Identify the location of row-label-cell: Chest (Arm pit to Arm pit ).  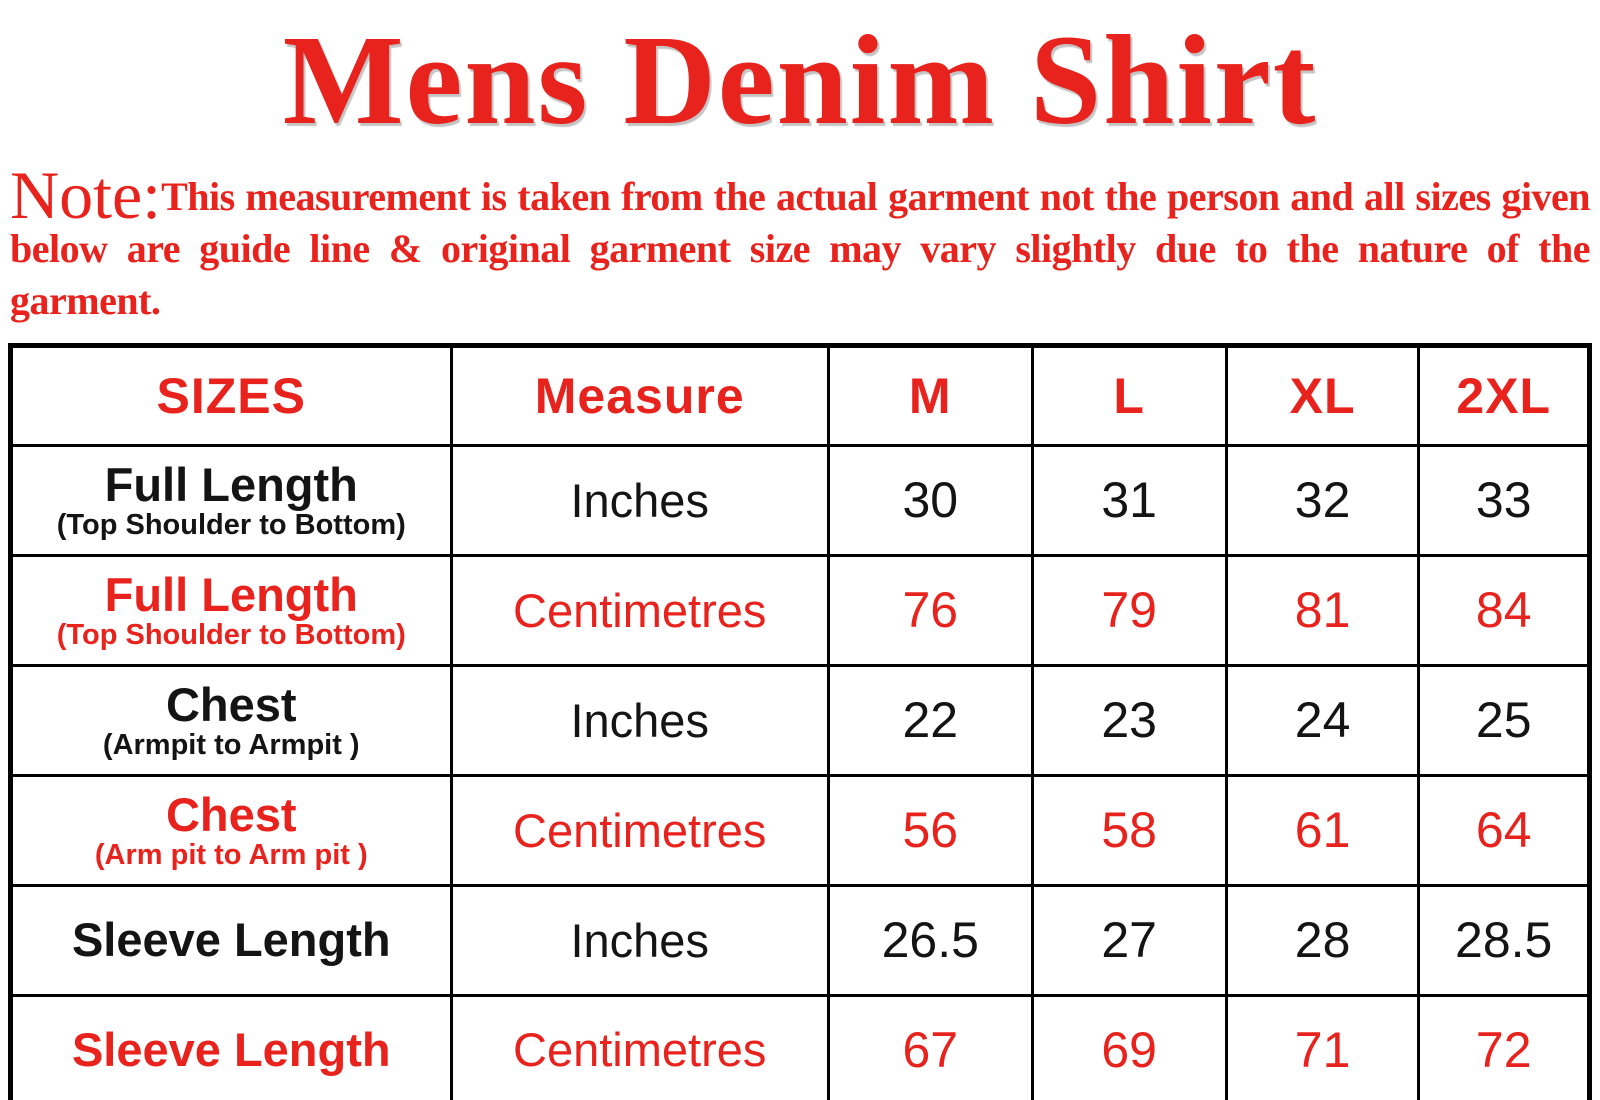
(231, 830).